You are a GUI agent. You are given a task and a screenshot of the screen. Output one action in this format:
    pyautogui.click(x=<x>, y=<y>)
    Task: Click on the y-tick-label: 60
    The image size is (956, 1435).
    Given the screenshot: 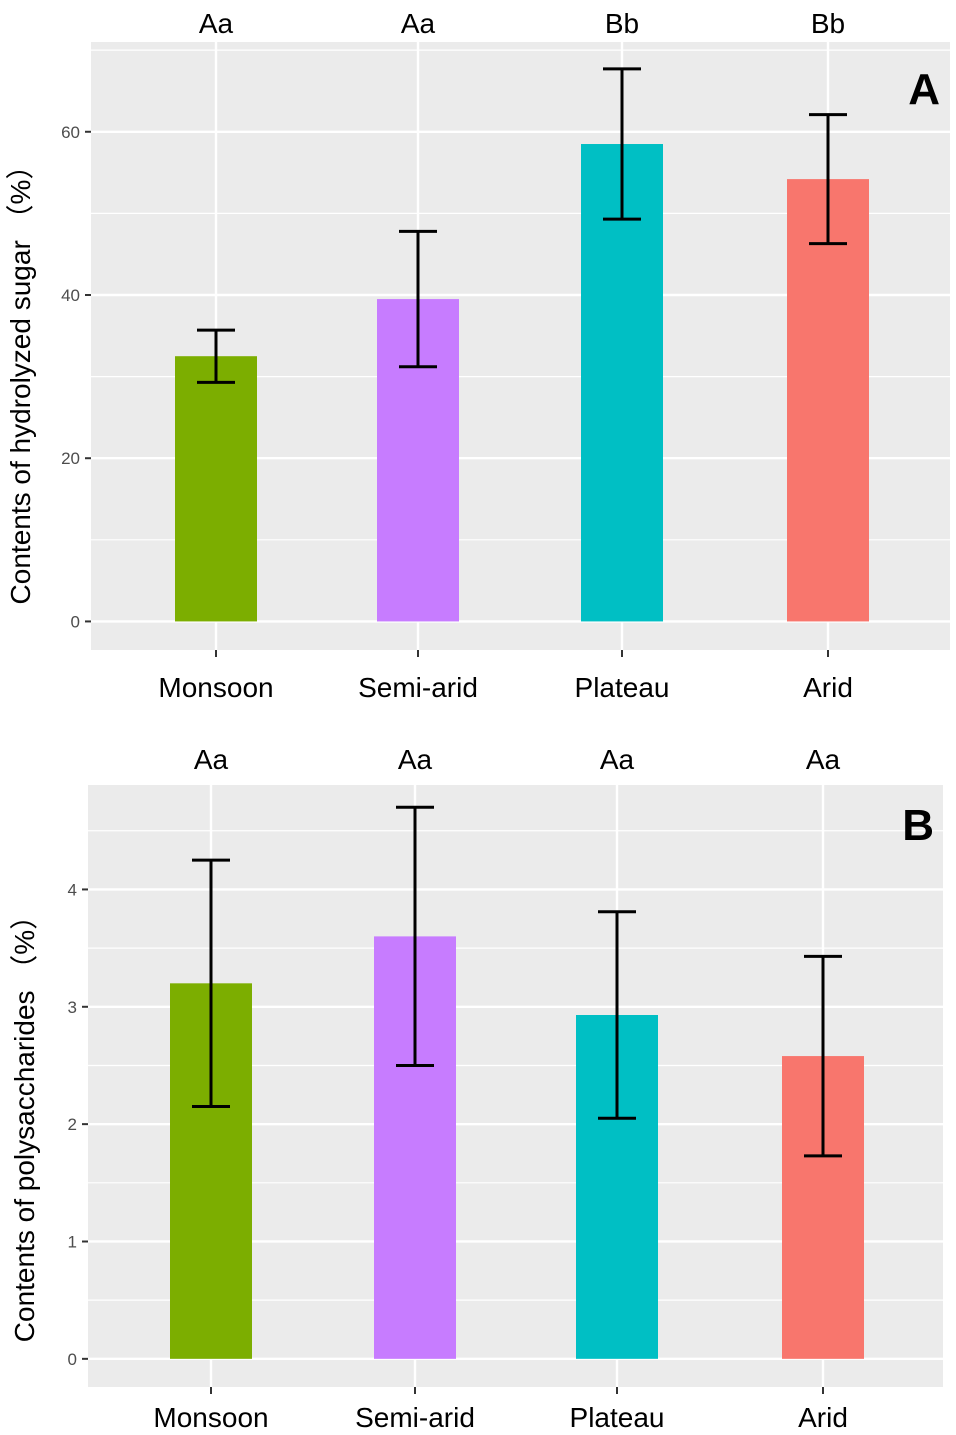 What is the action you would take?
    pyautogui.click(x=70, y=132)
    